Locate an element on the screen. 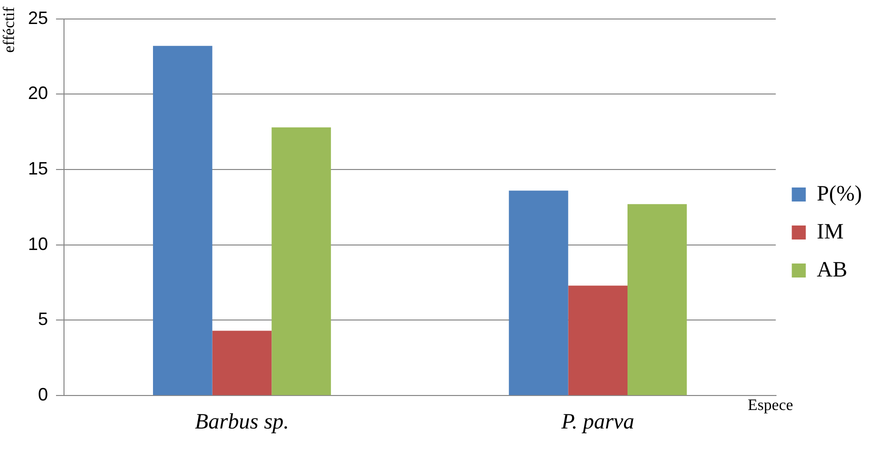  y-tick-label: 10 is located at coordinates (38, 244).